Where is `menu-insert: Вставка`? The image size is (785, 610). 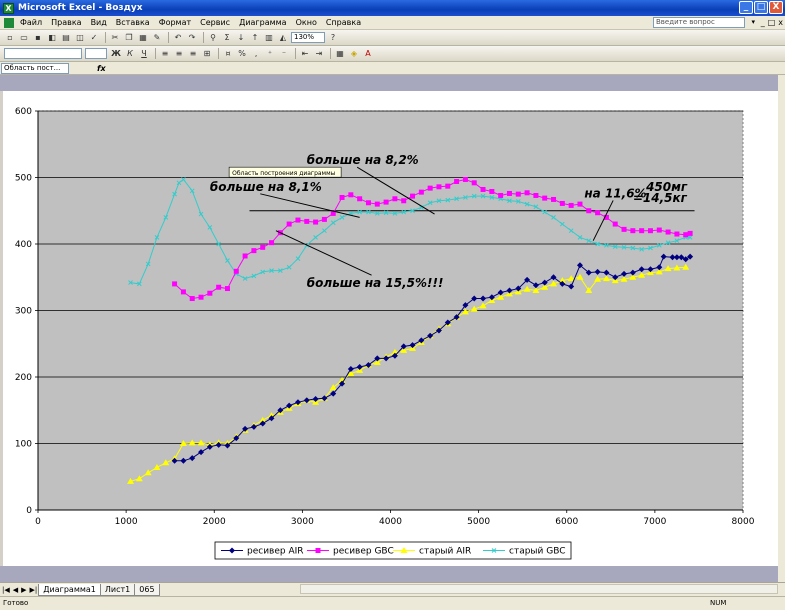 menu-insert: Вставка is located at coordinates (132, 22).